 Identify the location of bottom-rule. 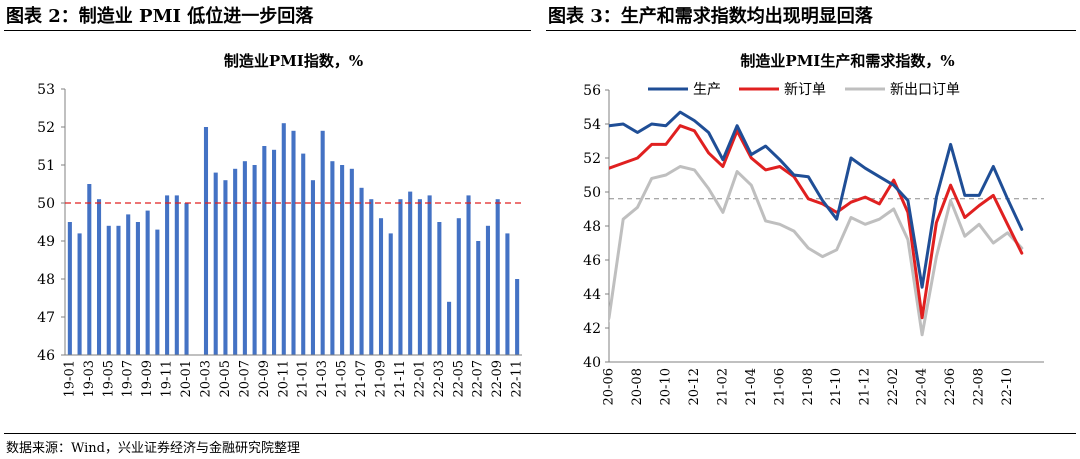
(540, 433).